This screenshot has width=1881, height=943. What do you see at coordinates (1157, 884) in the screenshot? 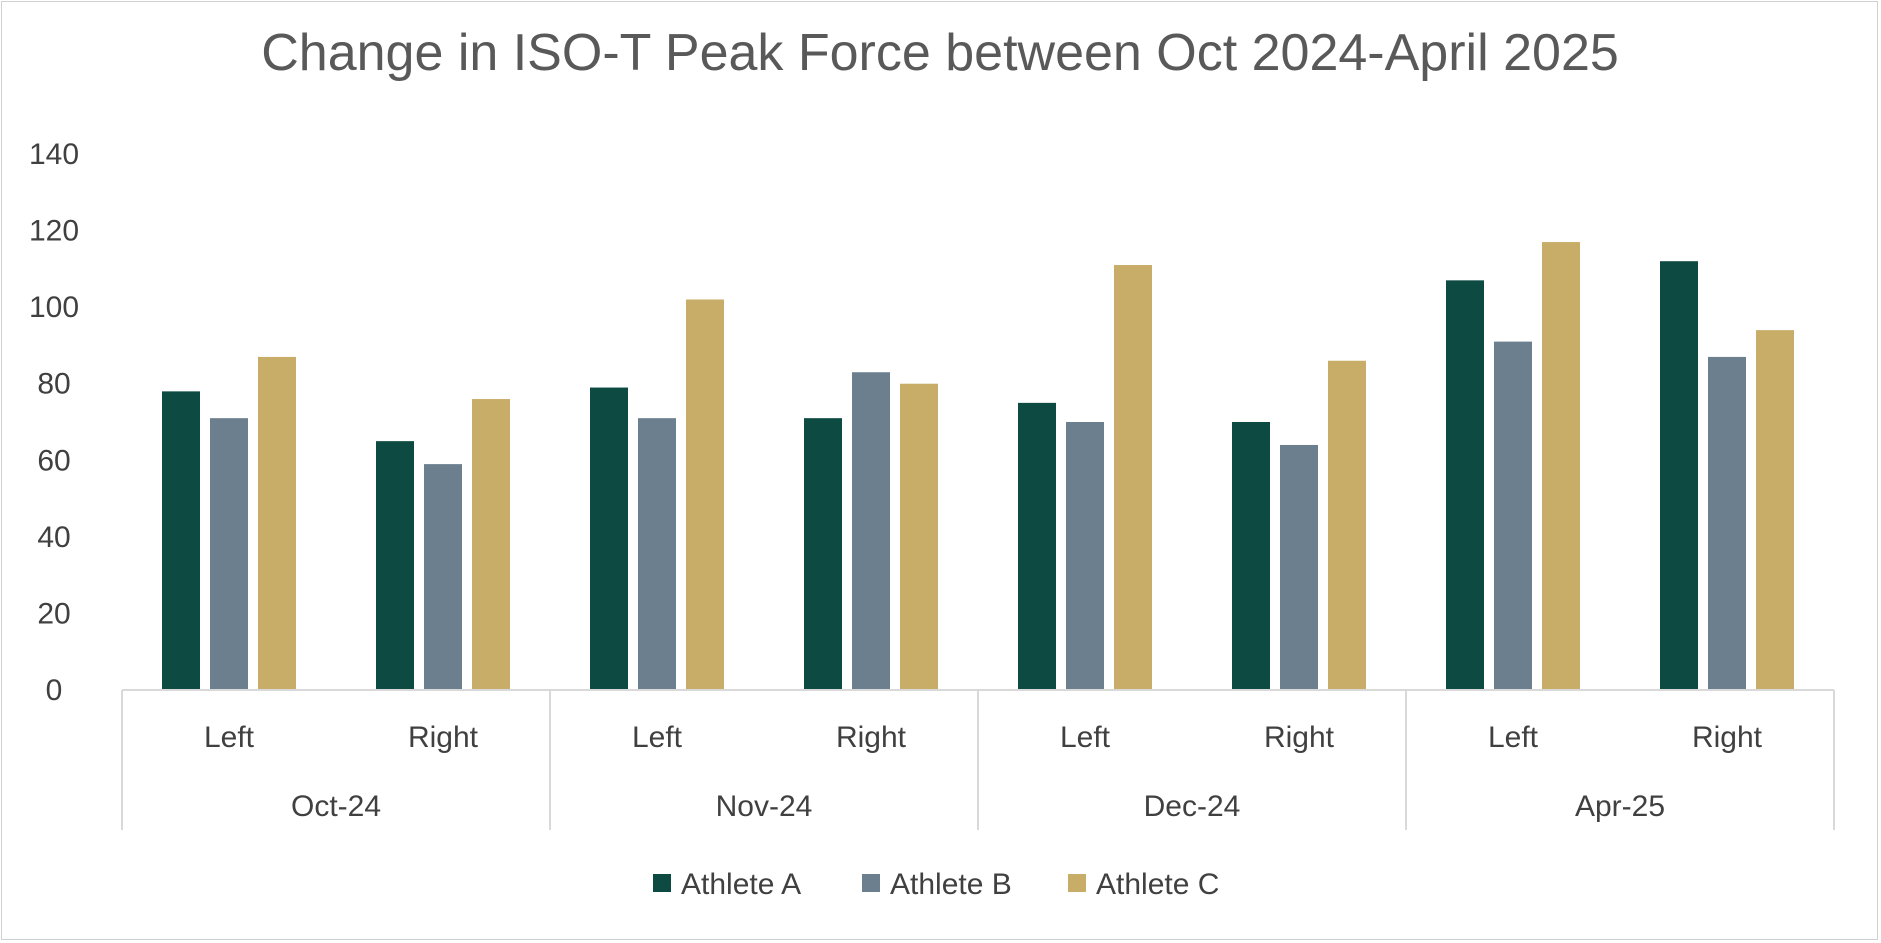
I see `legend-label: Athlete C` at bounding box center [1157, 884].